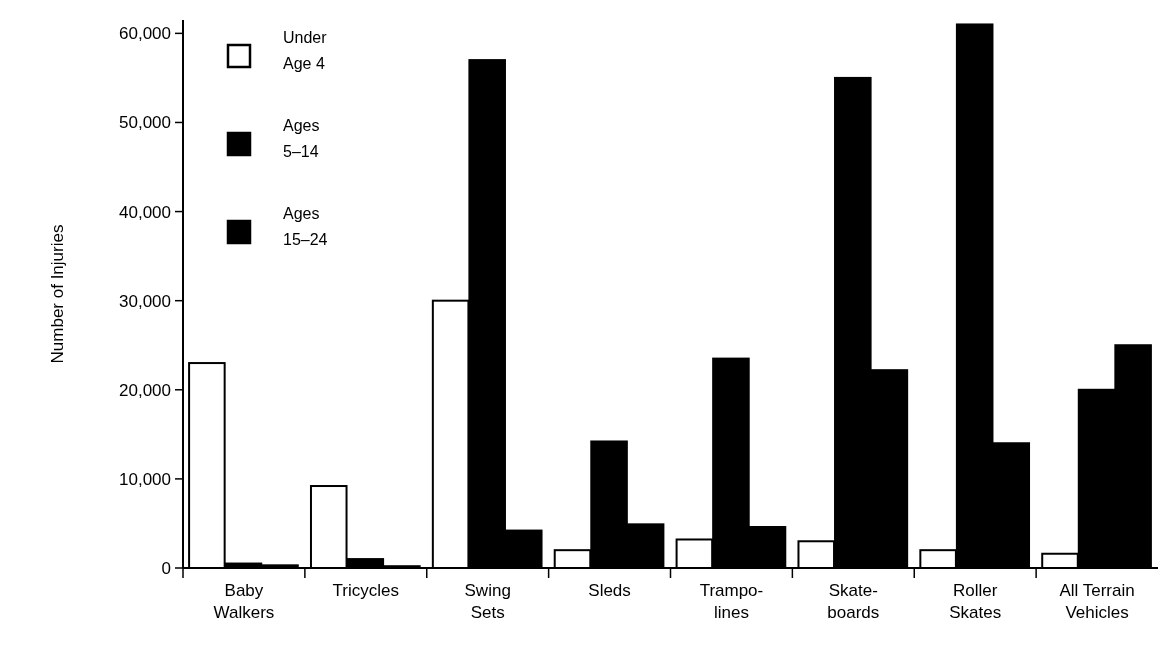 This screenshot has height=646, width=1158. What do you see at coordinates (366, 590) in the screenshot?
I see `x-tick-label: Tricycles` at bounding box center [366, 590].